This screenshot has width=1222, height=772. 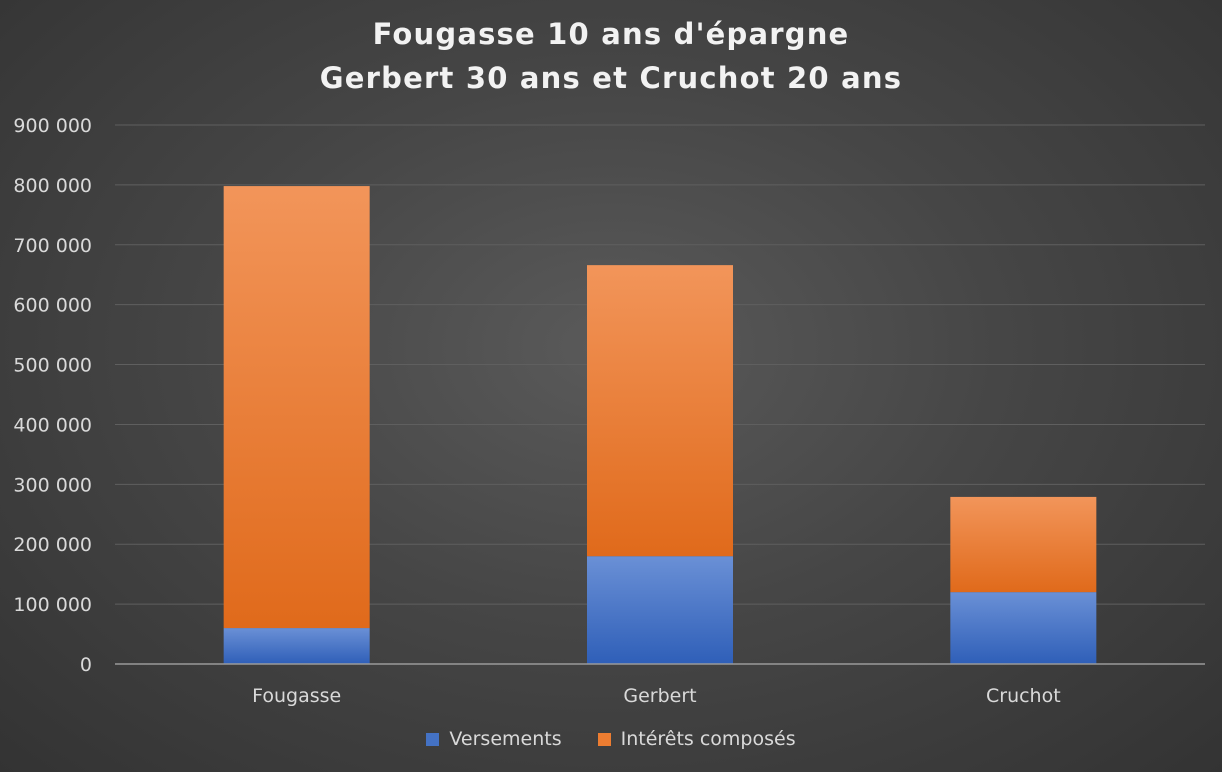 I want to click on bar-interets-gerbert, so click(x=660, y=411).